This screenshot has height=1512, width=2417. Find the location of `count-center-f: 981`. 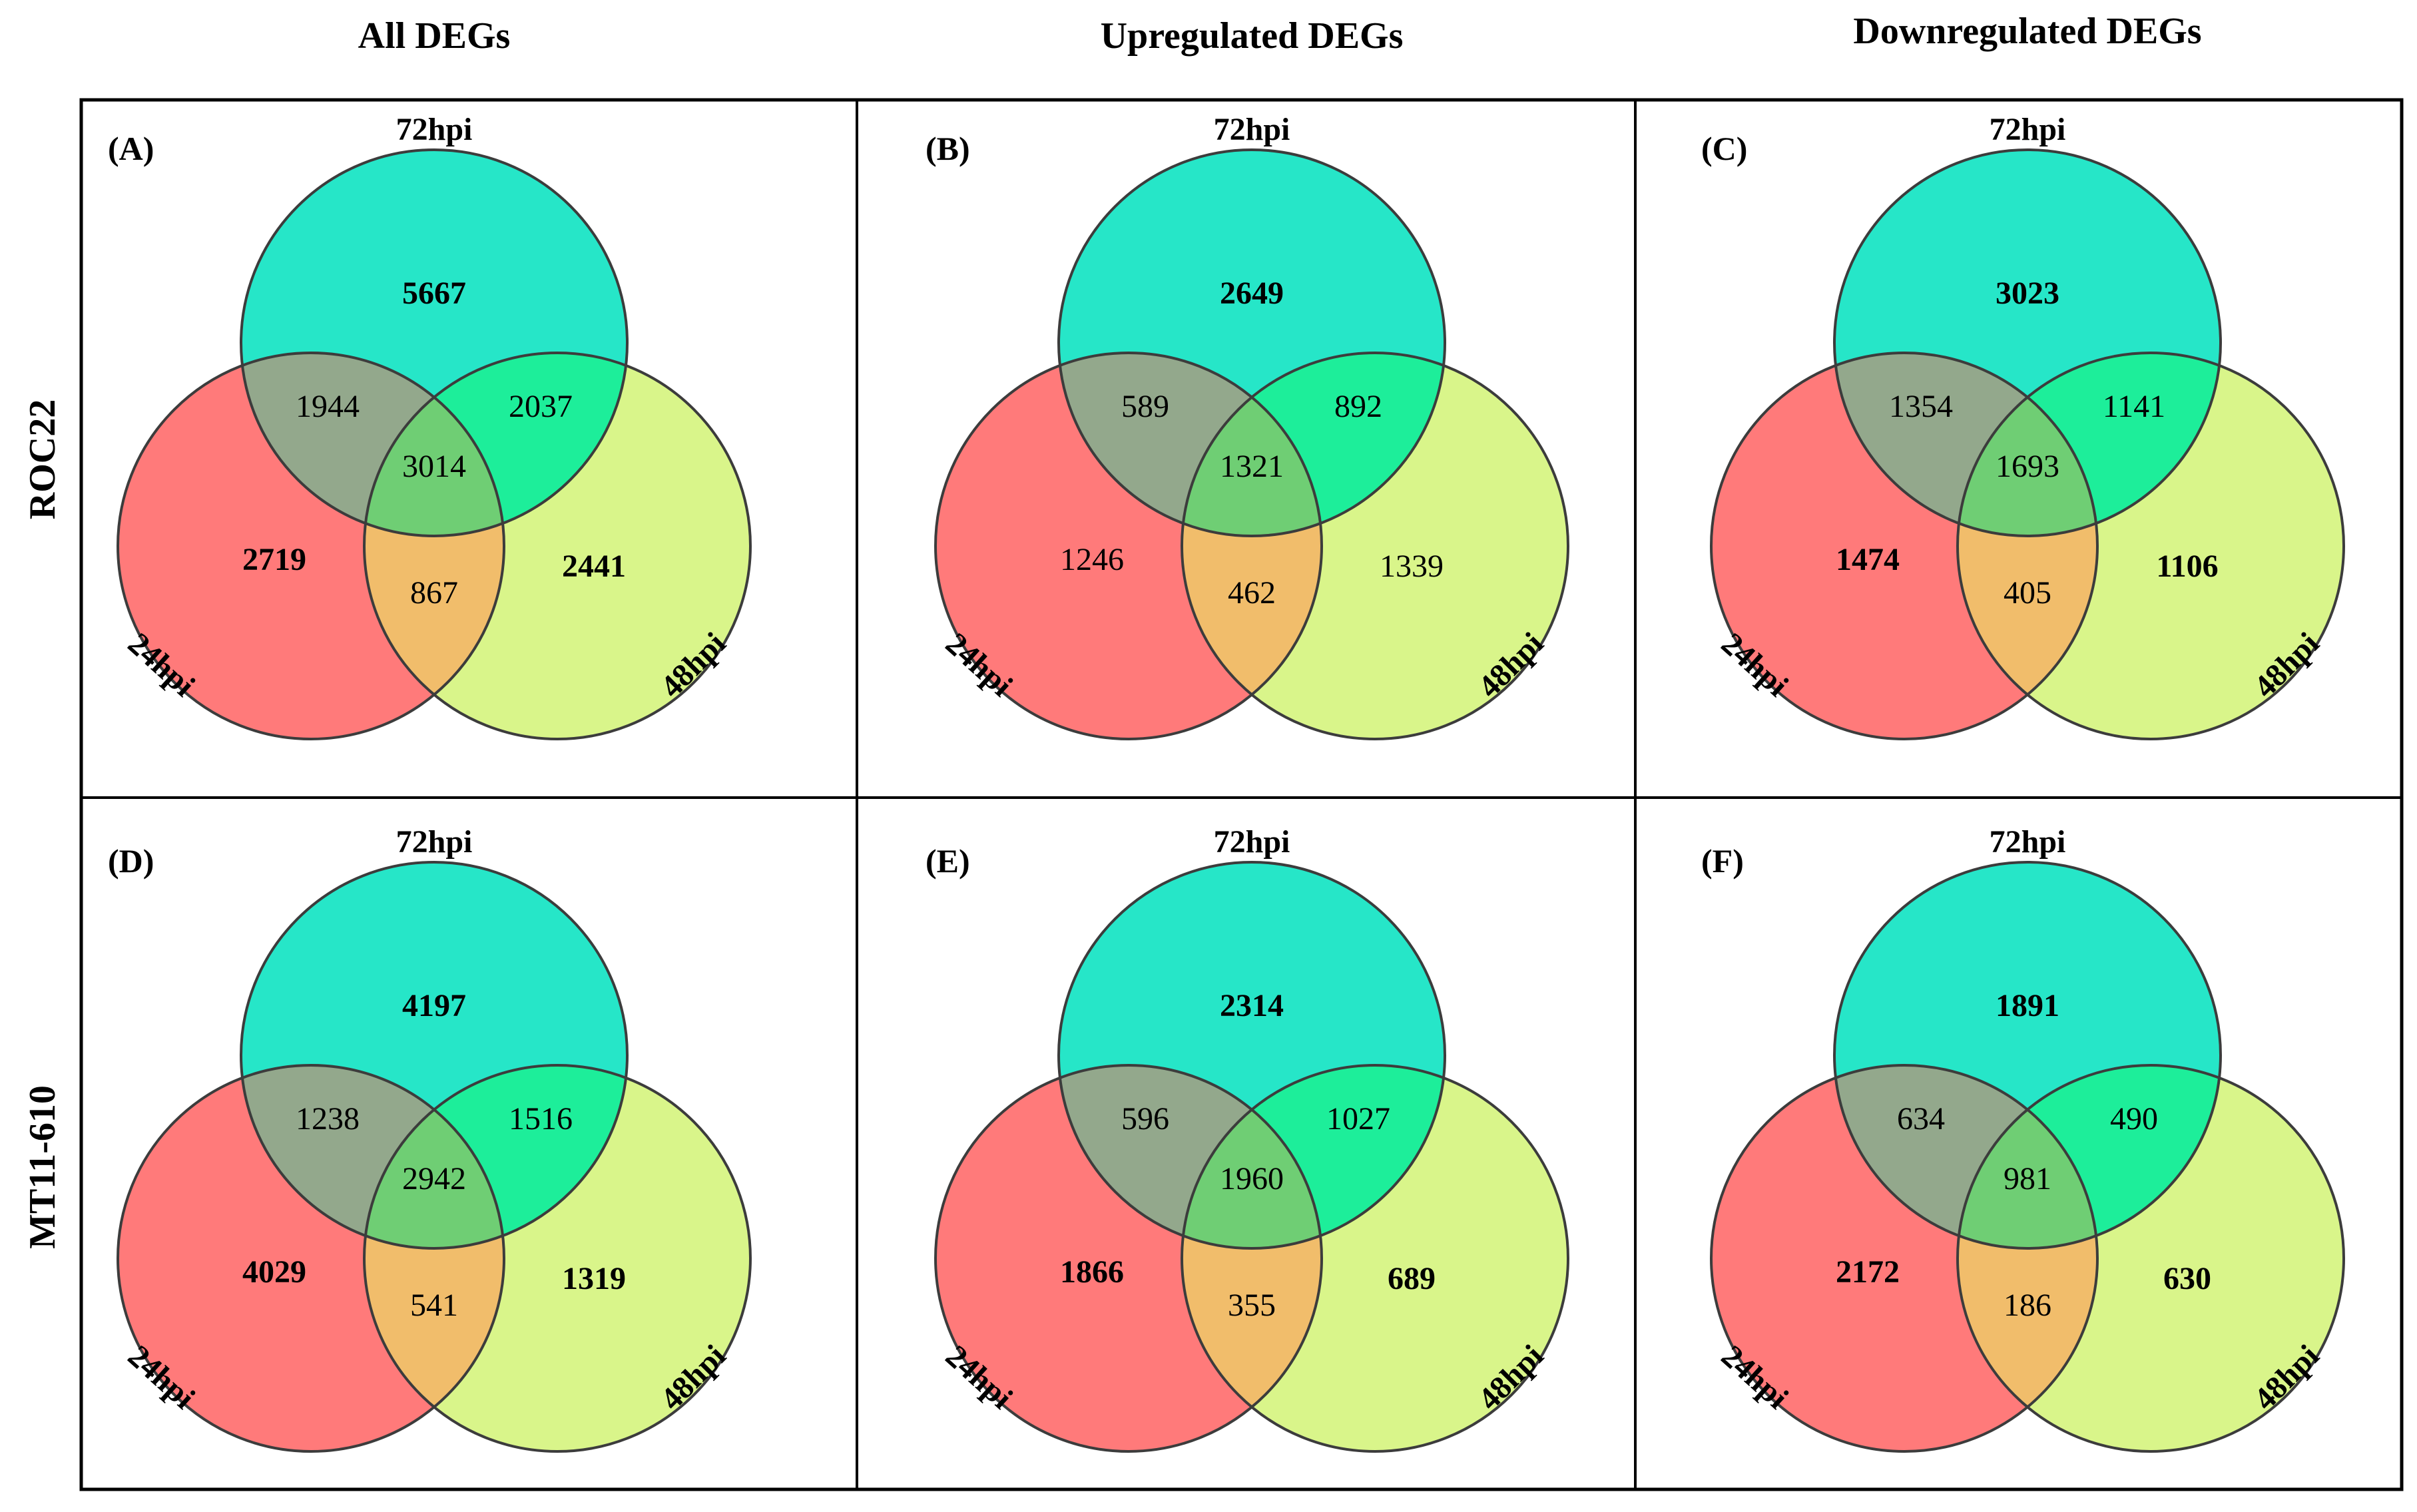

count-center-f: 981 is located at coordinates (2027, 1178).